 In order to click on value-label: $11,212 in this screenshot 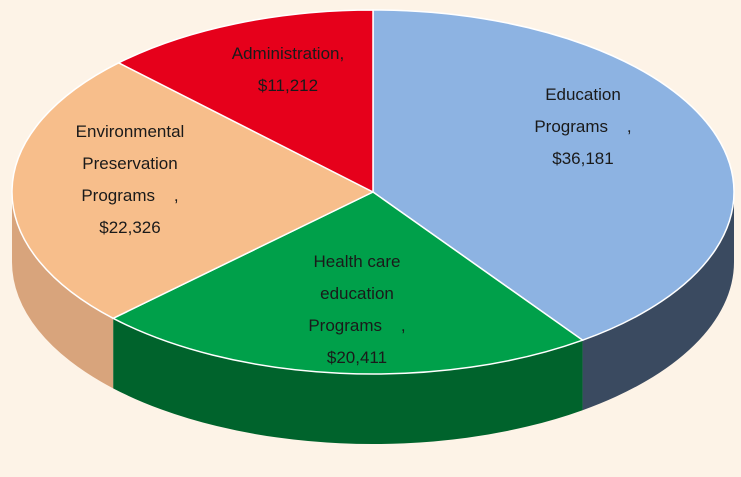, I will do `click(288, 85)`.